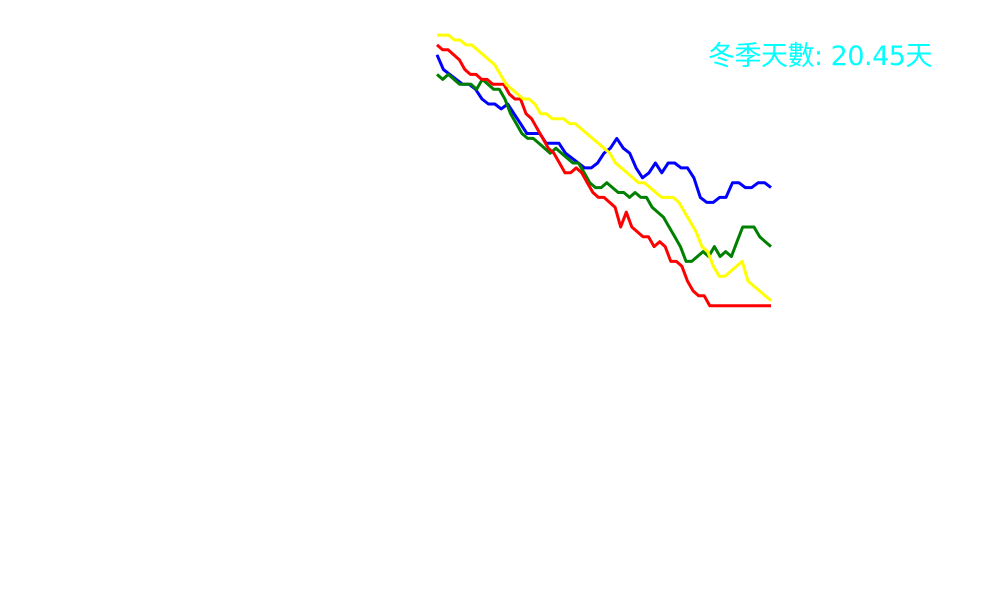  I want to click on winter-days-annotation: 冬季天數: 20.45天, so click(820, 56).